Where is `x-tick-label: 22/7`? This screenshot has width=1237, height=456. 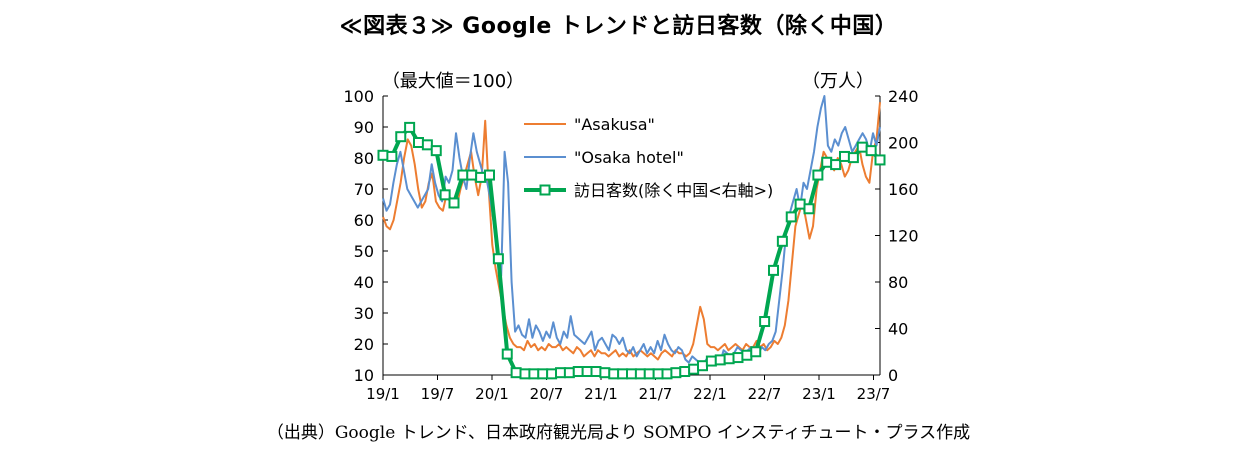 x-tick-label: 22/7 is located at coordinates (765, 394).